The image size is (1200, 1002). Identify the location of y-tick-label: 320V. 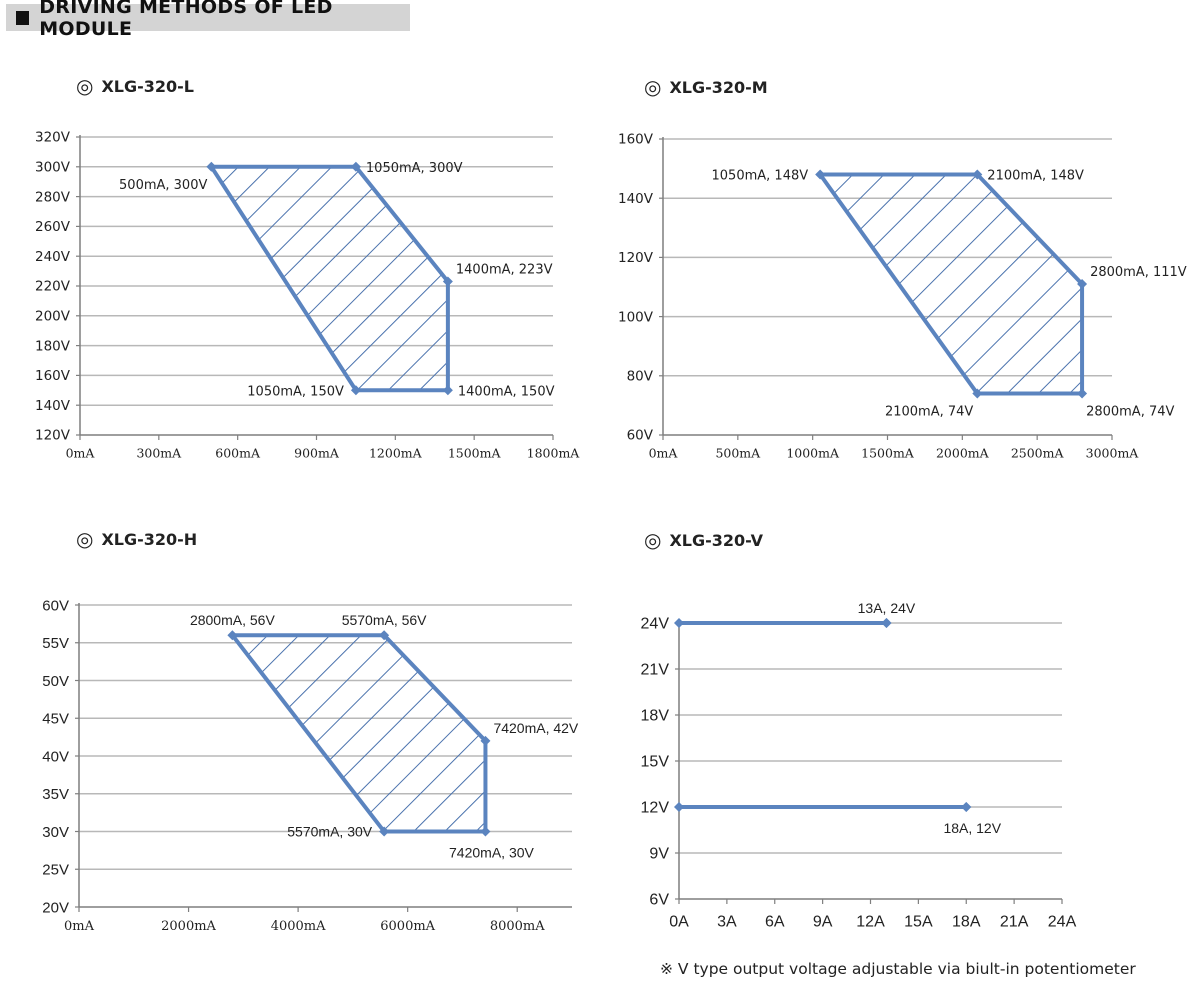
(53, 138).